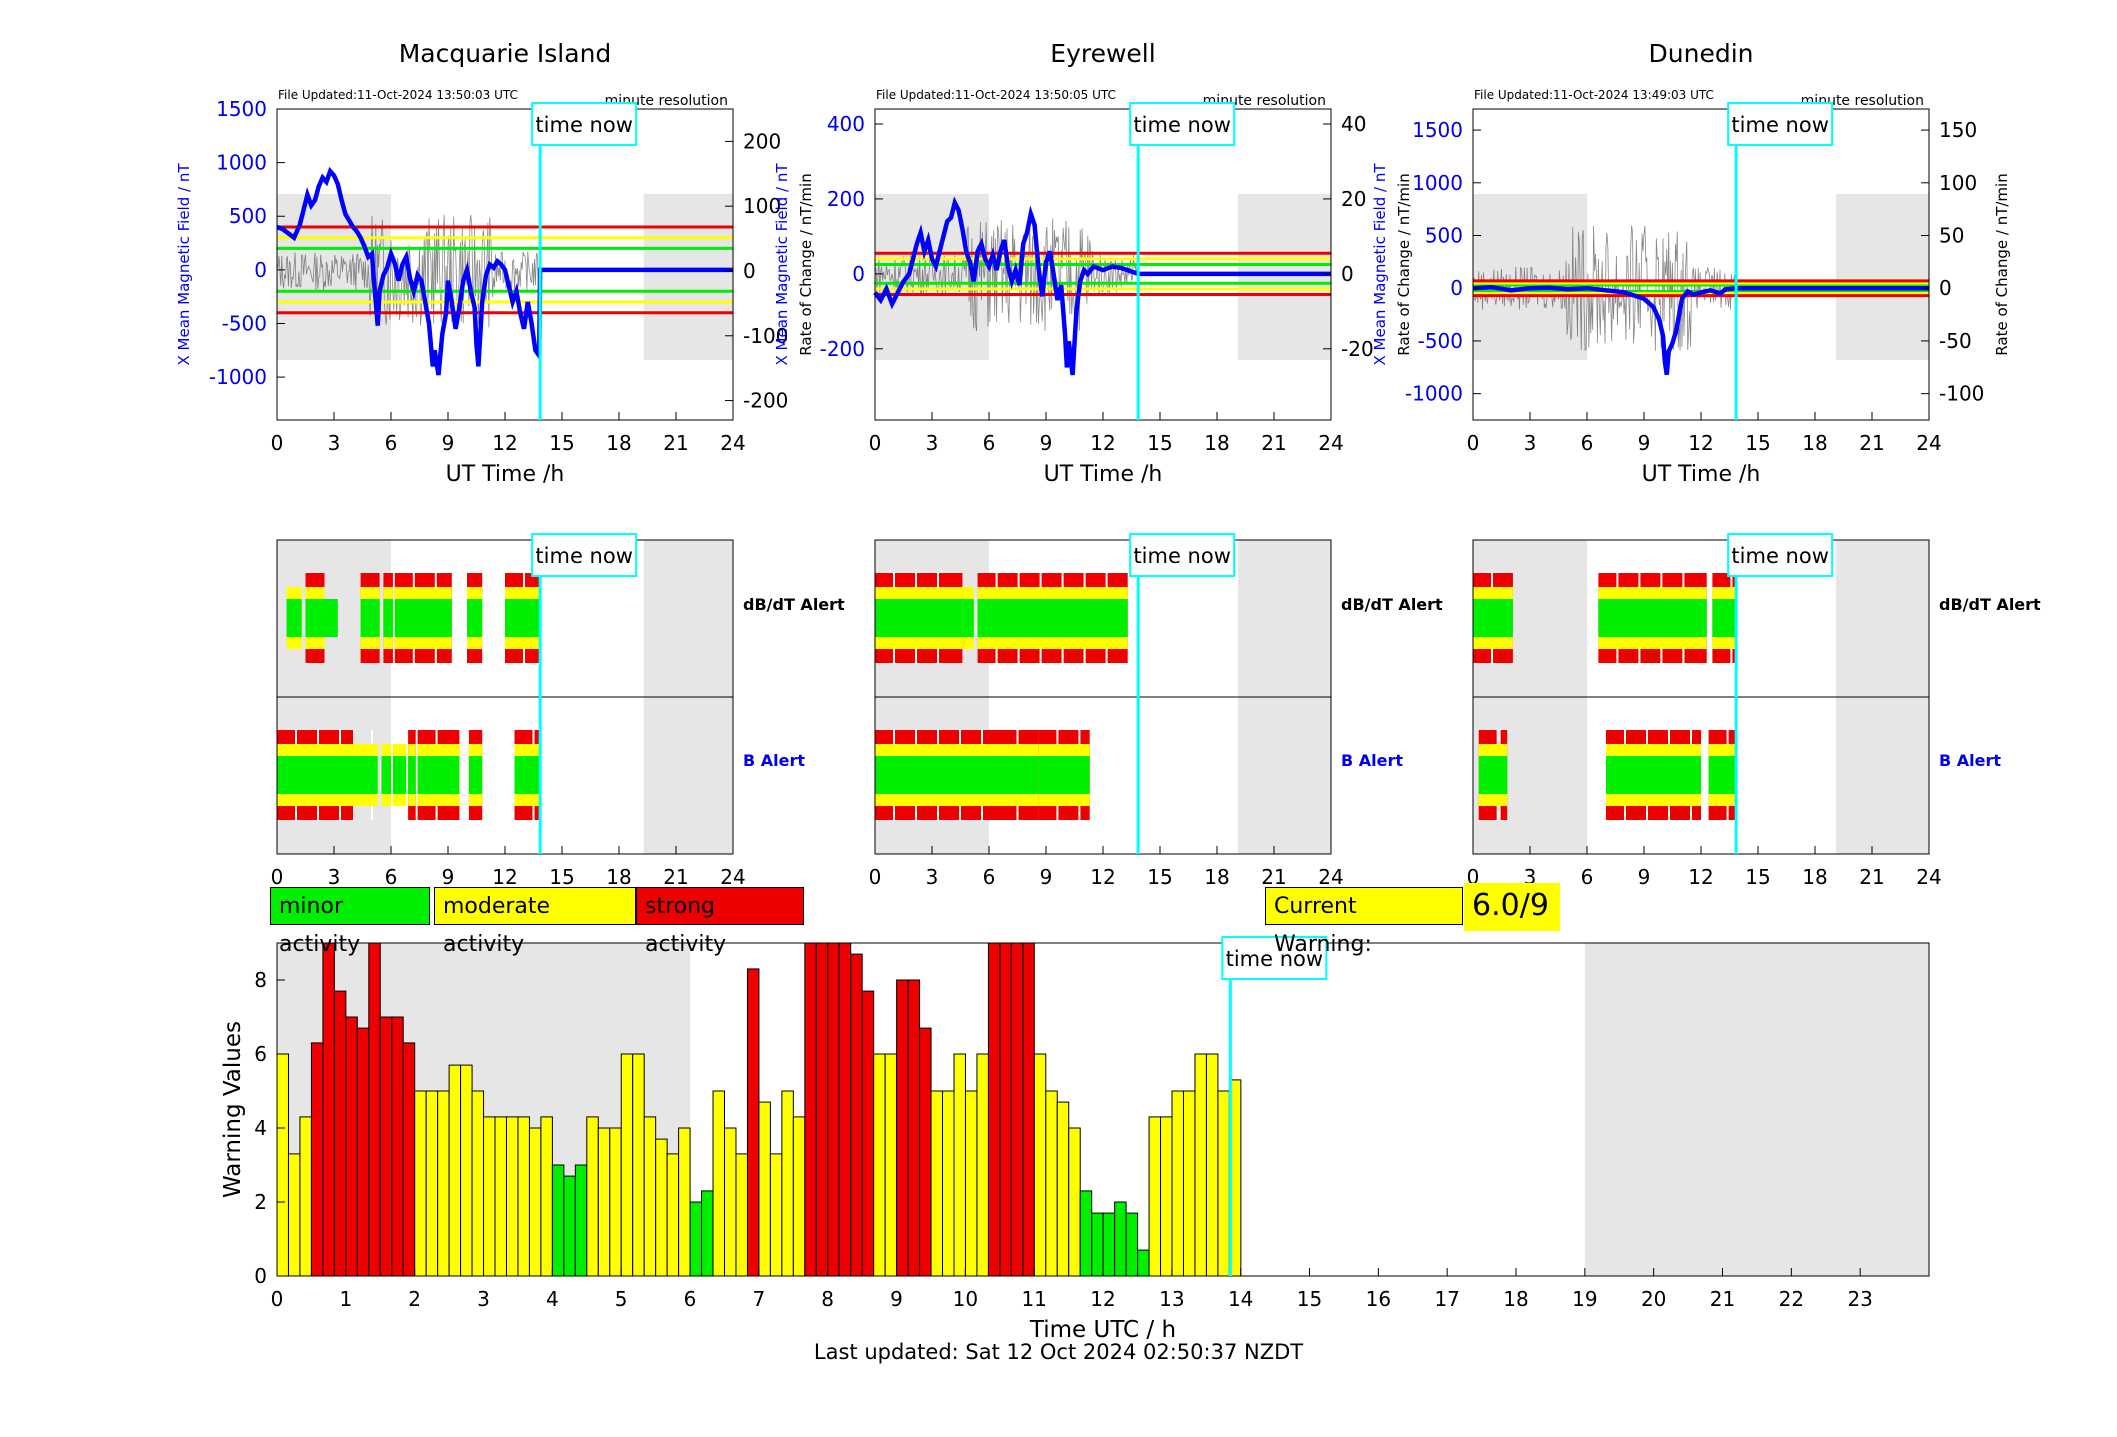  What do you see at coordinates (1700, 330) in the screenshot?
I see `magnetic-field-trace` at bounding box center [1700, 330].